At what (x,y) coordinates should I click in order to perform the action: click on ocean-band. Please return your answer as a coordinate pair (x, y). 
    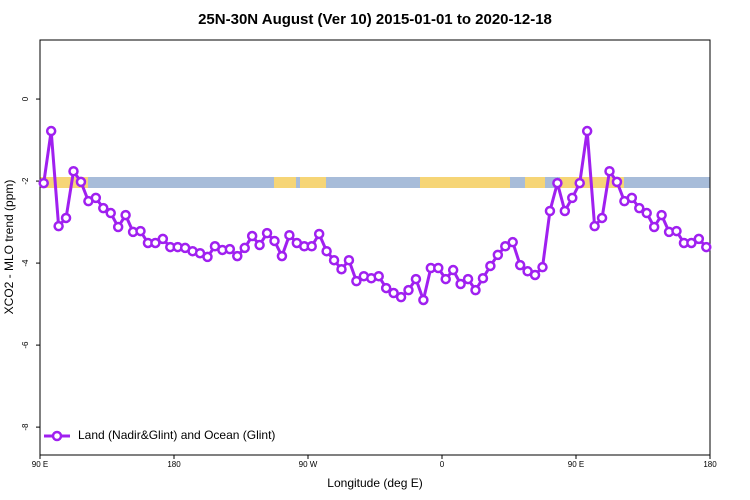
    Looking at the image, I should click on (375, 182).